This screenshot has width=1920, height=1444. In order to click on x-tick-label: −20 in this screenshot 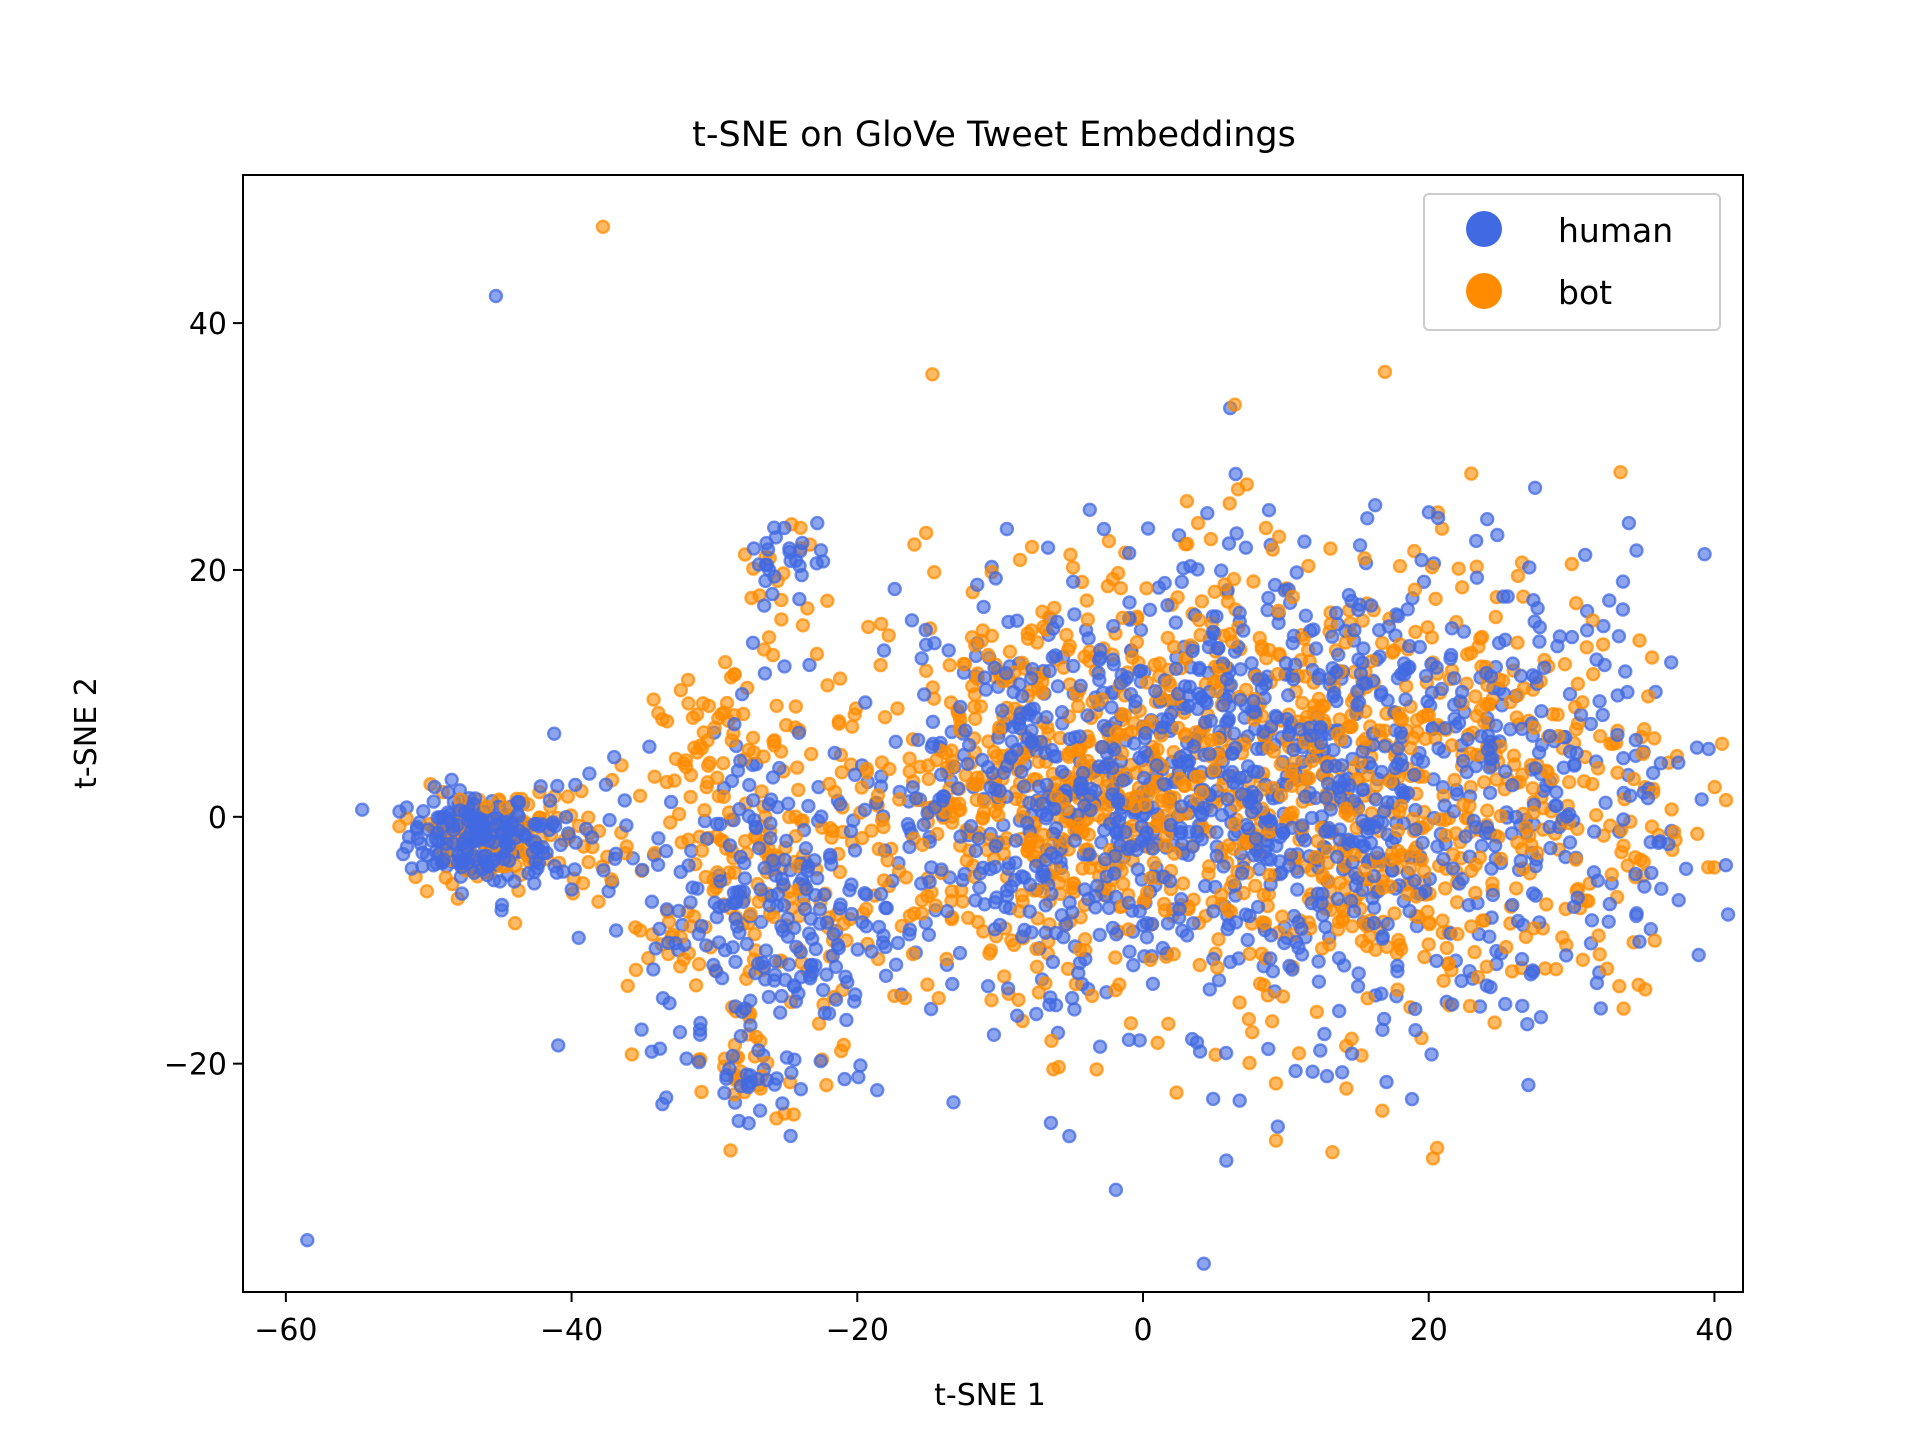, I will do `click(857, 1330)`.